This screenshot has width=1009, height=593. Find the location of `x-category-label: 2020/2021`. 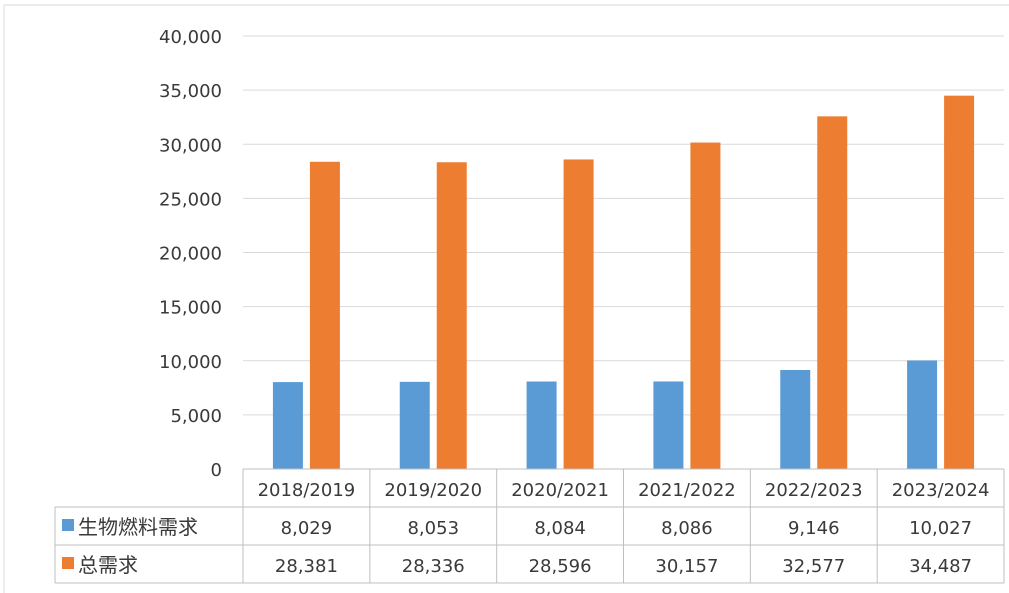

x-category-label: 2020/2021 is located at coordinates (560, 490).